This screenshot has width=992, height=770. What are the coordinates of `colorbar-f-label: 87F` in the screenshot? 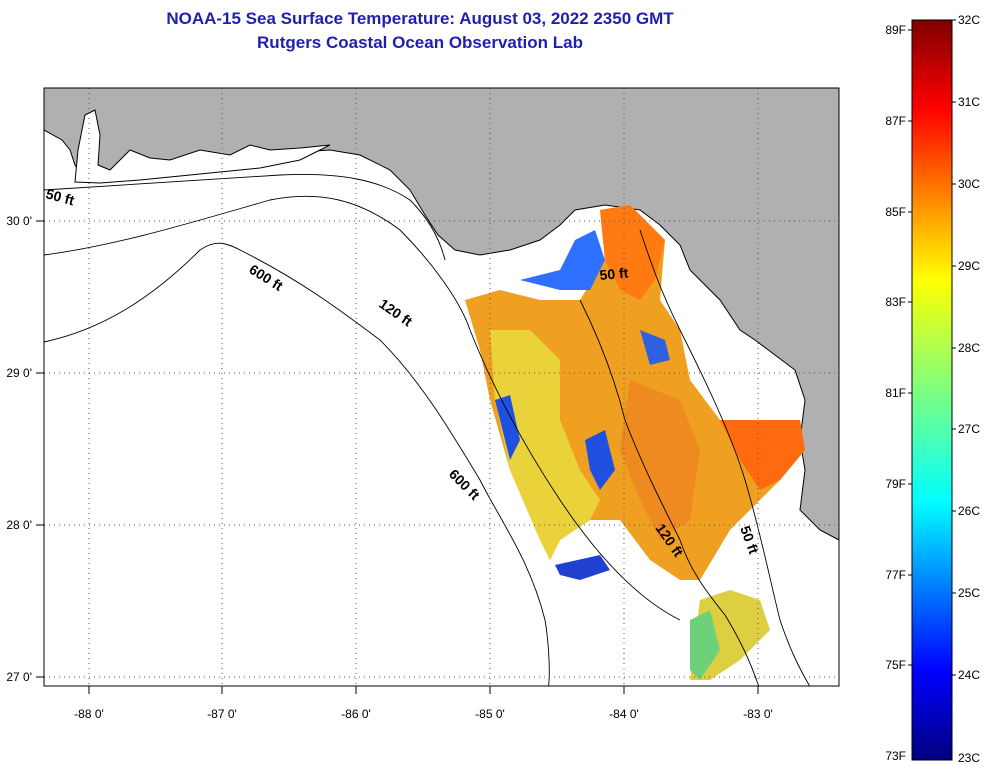 It's located at (895, 121).